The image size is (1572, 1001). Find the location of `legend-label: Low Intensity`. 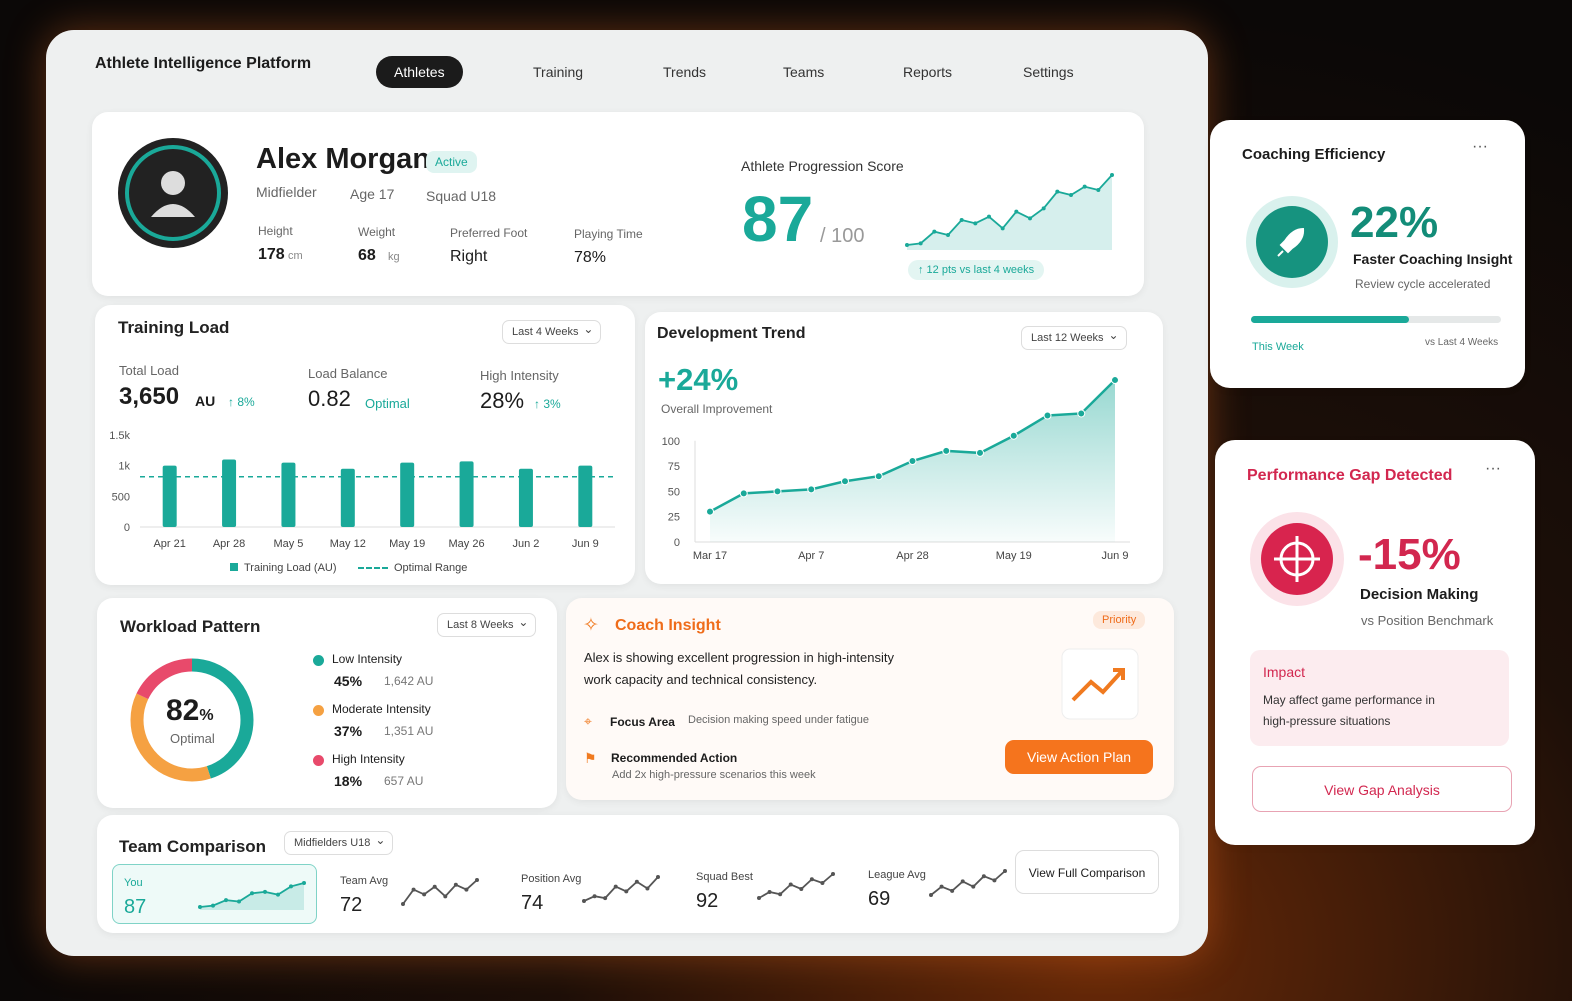

legend-label: Low Intensity is located at coordinates (367, 659).